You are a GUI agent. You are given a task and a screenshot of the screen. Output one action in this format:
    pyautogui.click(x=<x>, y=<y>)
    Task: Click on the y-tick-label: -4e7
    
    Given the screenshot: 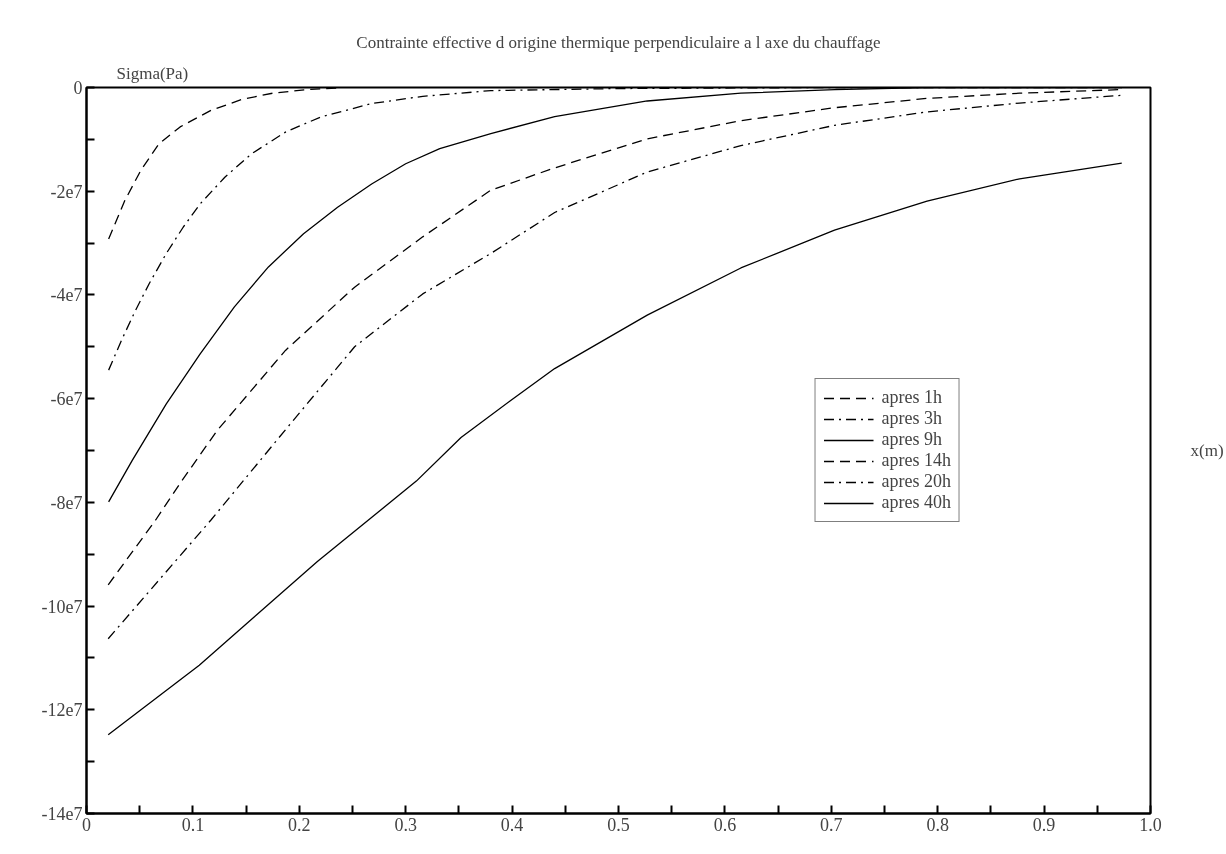 What is the action you would take?
    pyautogui.click(x=66, y=295)
    